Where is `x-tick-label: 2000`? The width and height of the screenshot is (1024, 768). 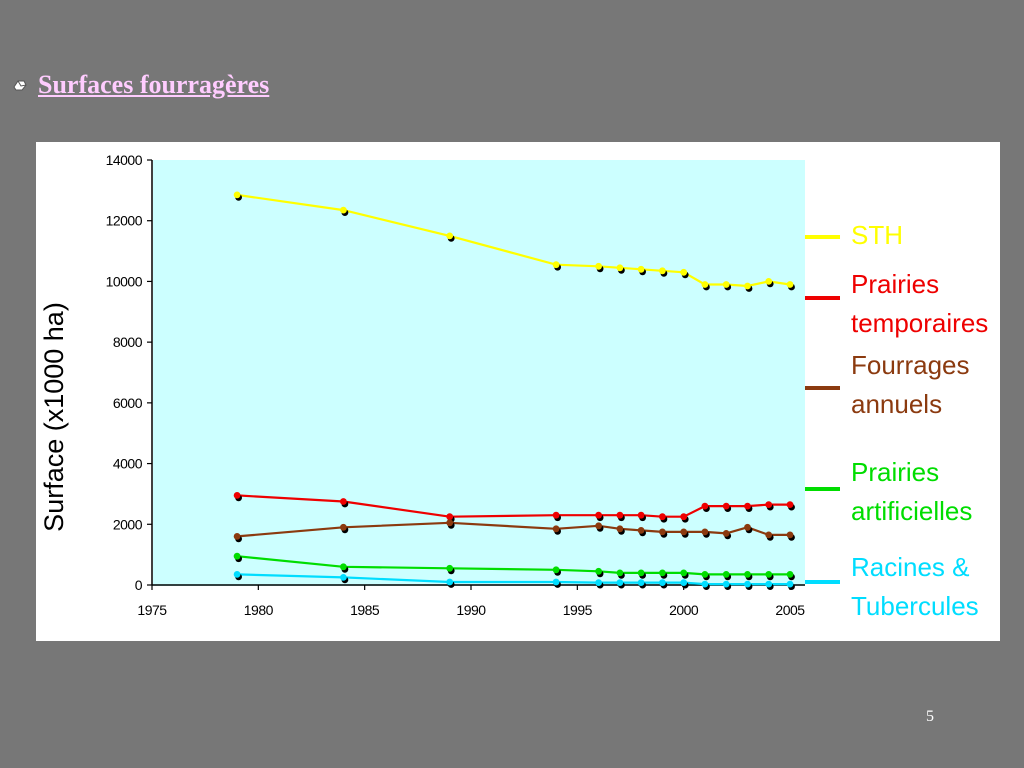 x-tick-label: 2000 is located at coordinates (684, 610).